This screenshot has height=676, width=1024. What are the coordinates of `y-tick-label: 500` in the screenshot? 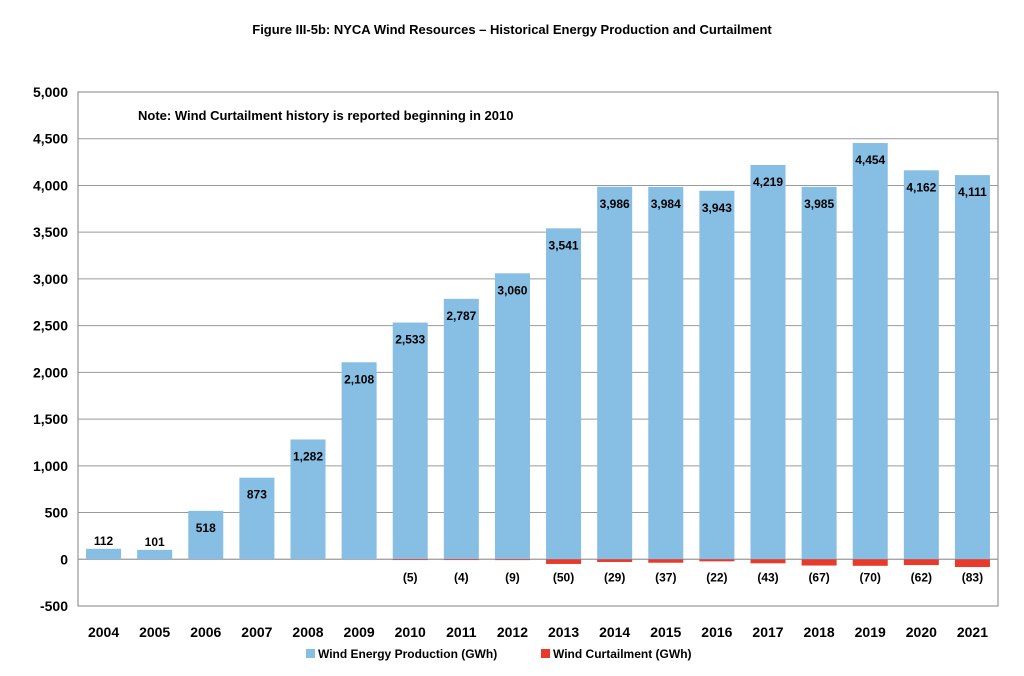 It's located at (57, 513).